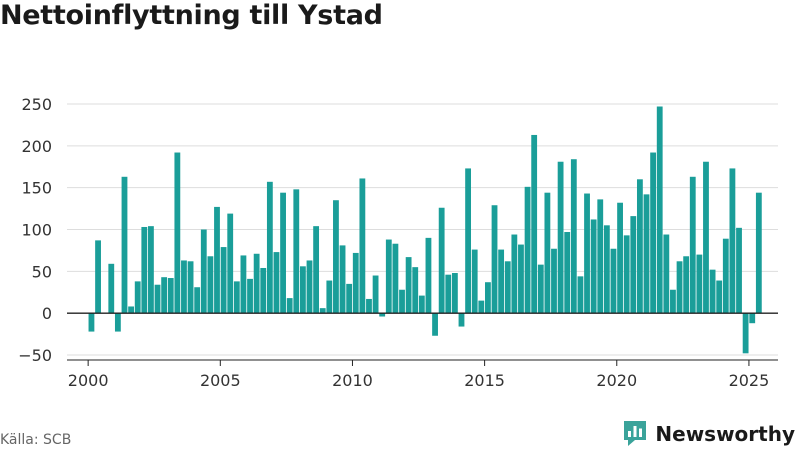  Describe the element at coordinates (42, 271) in the screenshot. I see `y-tick-label: 50` at that location.